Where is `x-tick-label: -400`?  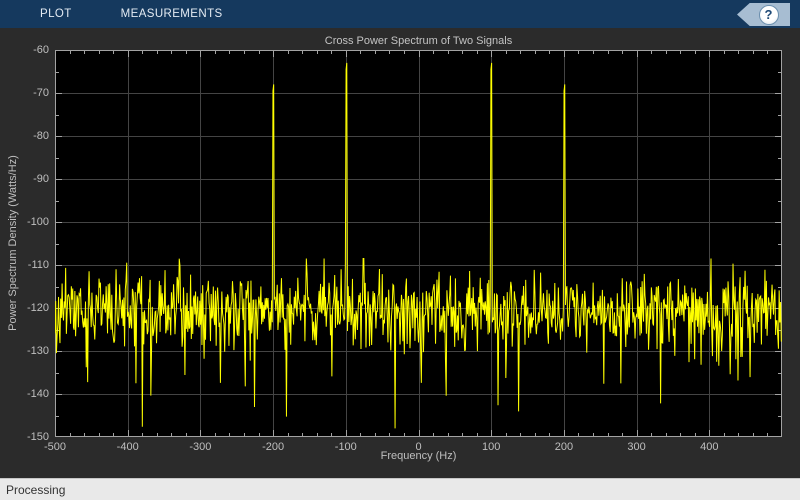
x-tick-label: -400 is located at coordinates (127, 447).